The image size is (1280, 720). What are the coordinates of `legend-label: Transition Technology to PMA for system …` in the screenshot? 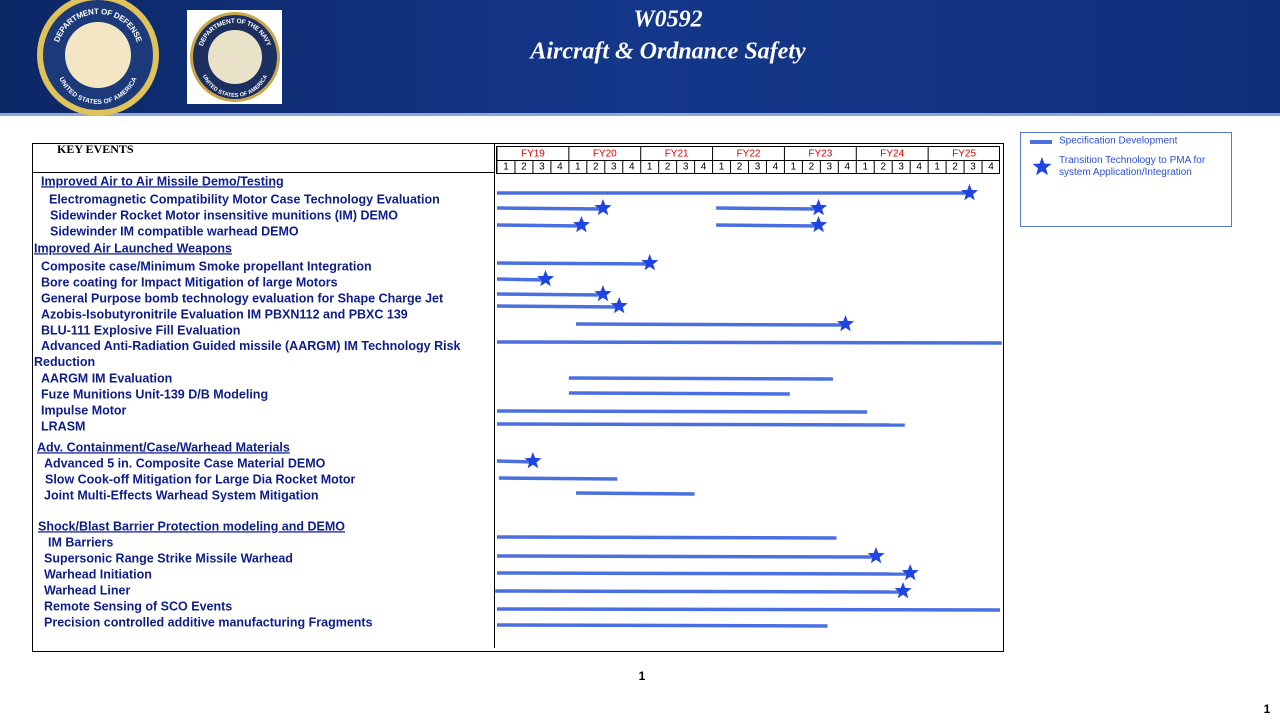 It's located at (1132, 166).